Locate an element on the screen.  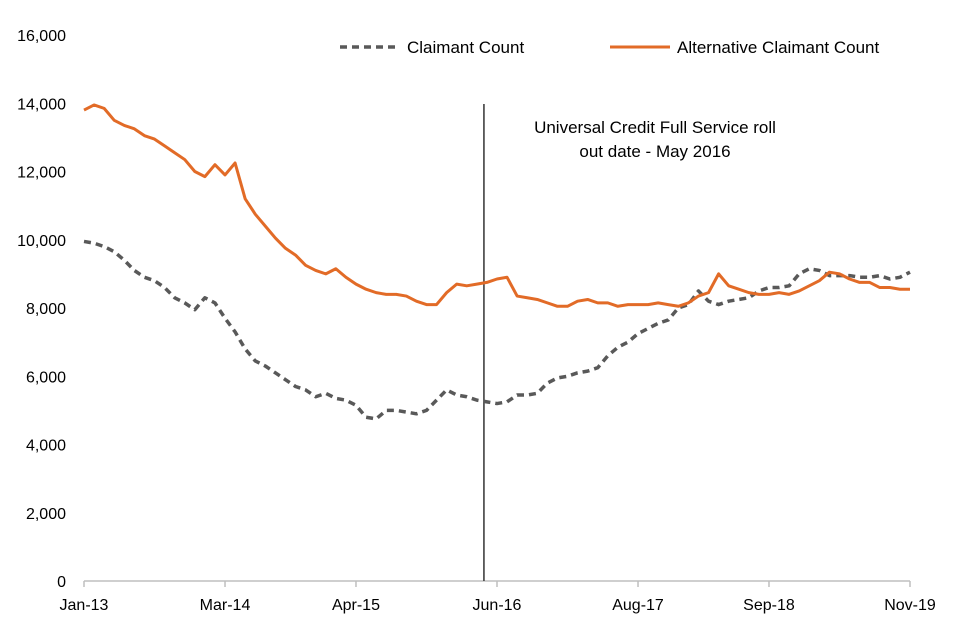
legend-label-alternative-claimant-count: Alternative Claimant Count is located at coordinates (778, 47).